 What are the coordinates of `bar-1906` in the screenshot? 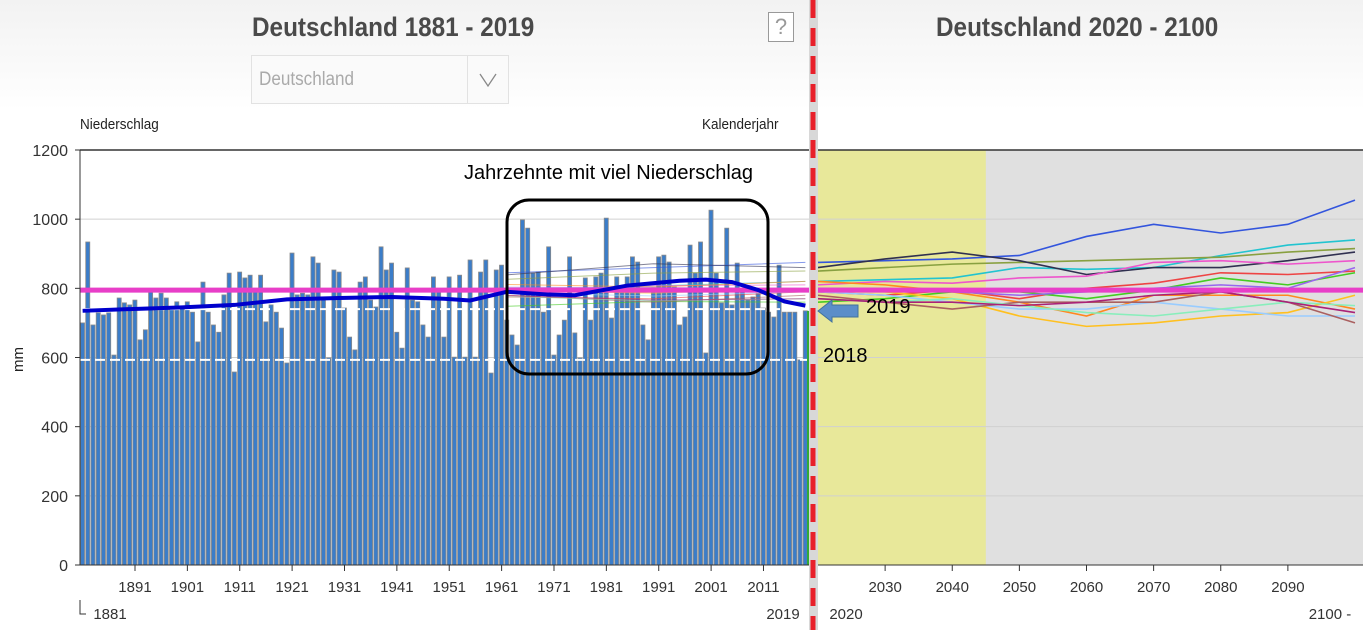 It's located at (213, 445).